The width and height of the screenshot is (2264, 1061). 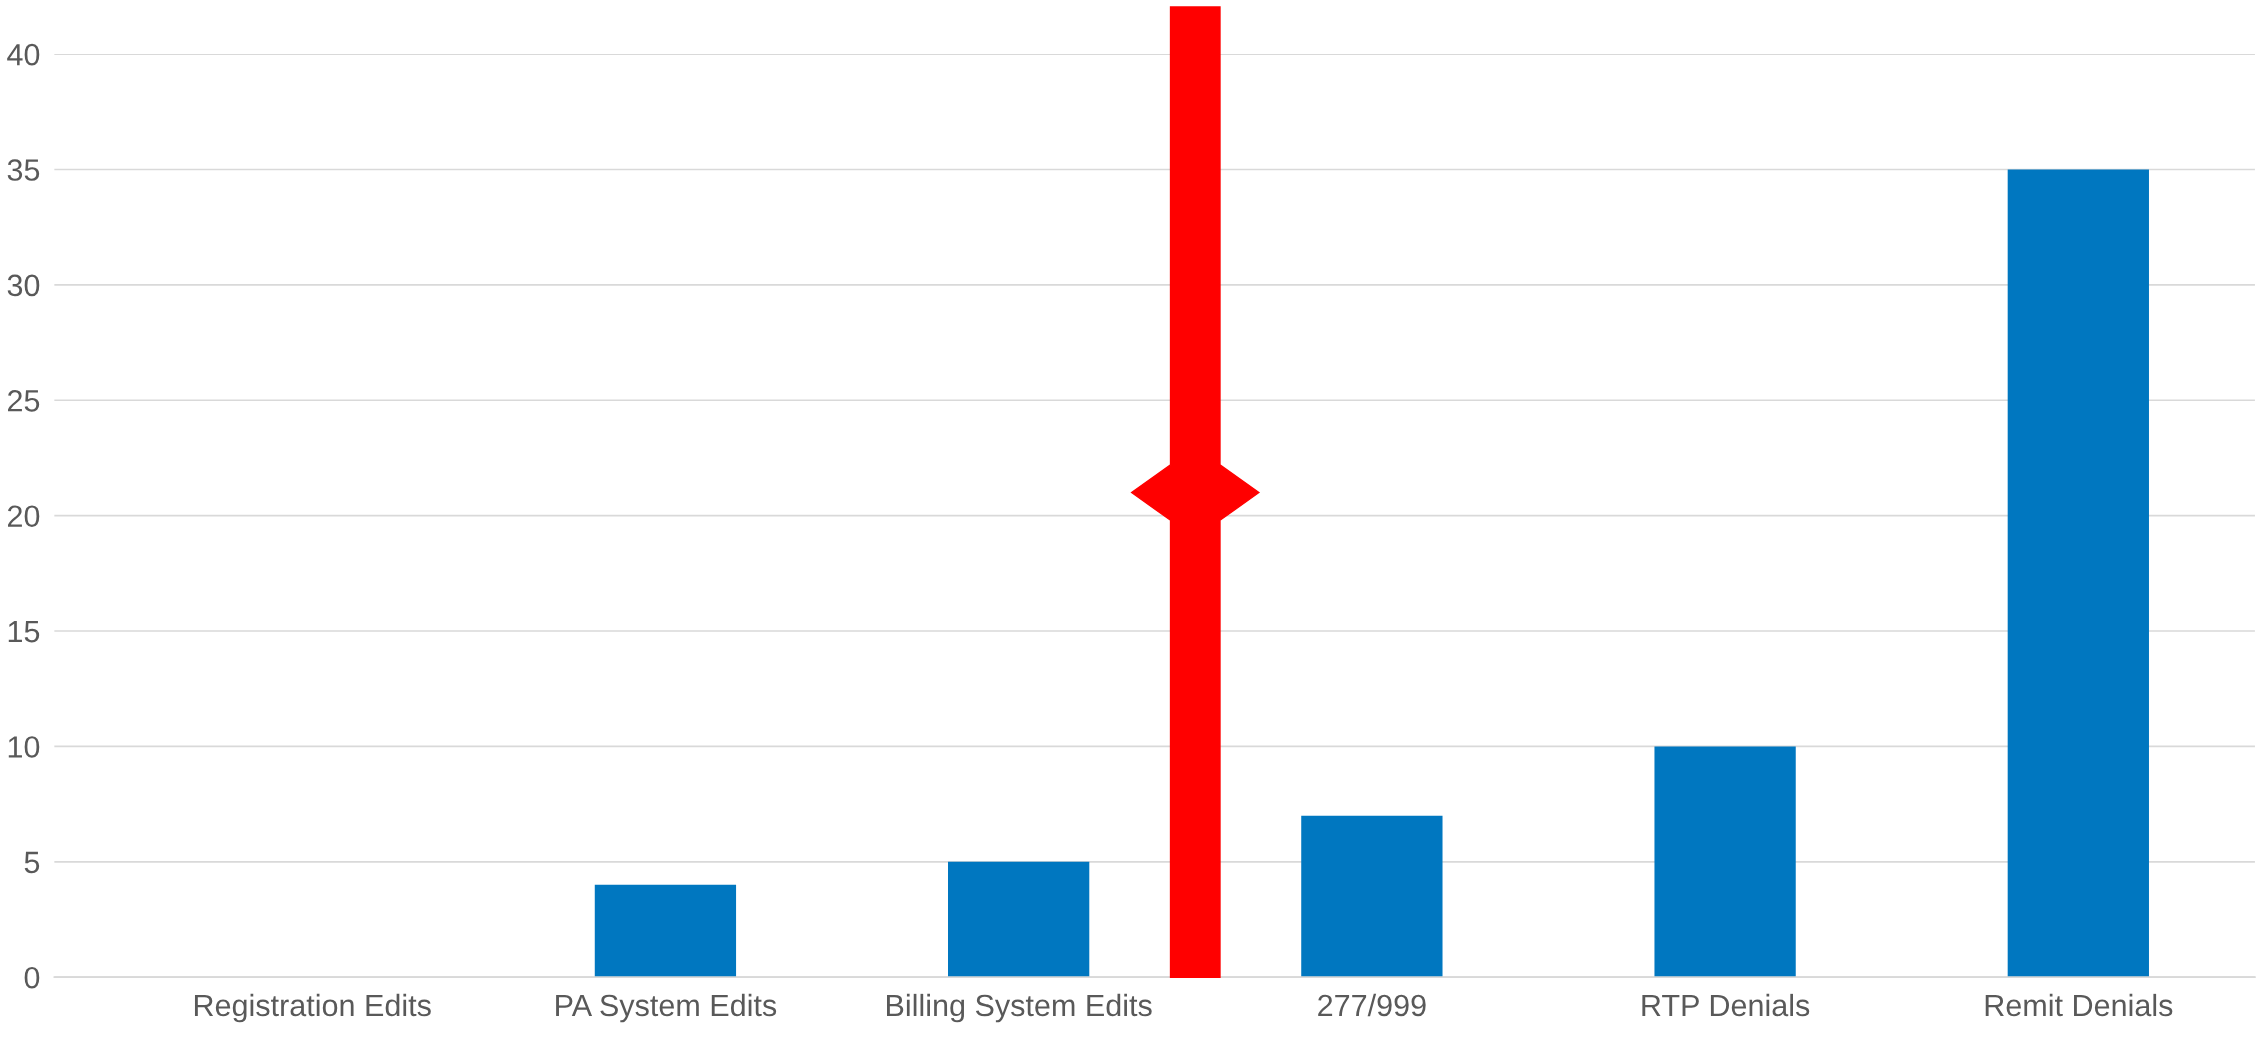 What do you see at coordinates (32, 977) in the screenshot?
I see `y-tick-label: 0` at bounding box center [32, 977].